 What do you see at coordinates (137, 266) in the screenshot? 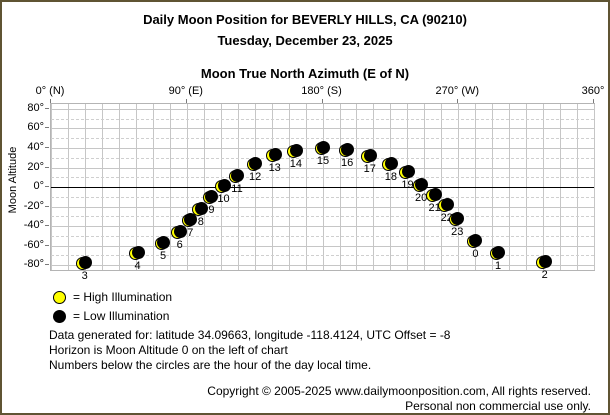
I see `moon-marker-hour-label: 4` at bounding box center [137, 266].